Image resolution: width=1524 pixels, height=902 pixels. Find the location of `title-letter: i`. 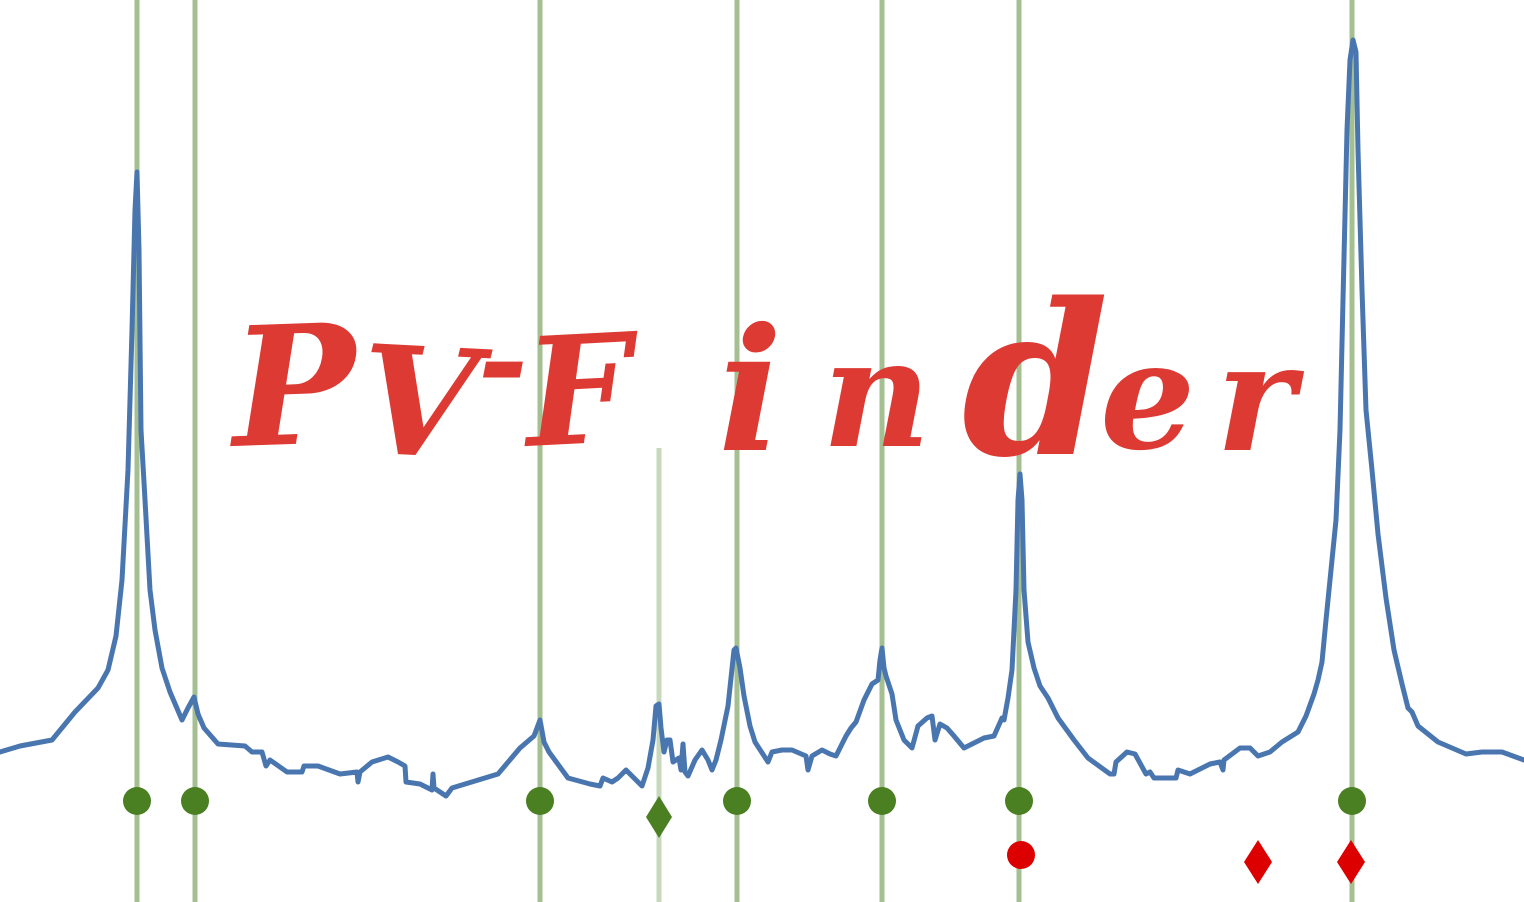

title-letter: i is located at coordinates (750, 391).